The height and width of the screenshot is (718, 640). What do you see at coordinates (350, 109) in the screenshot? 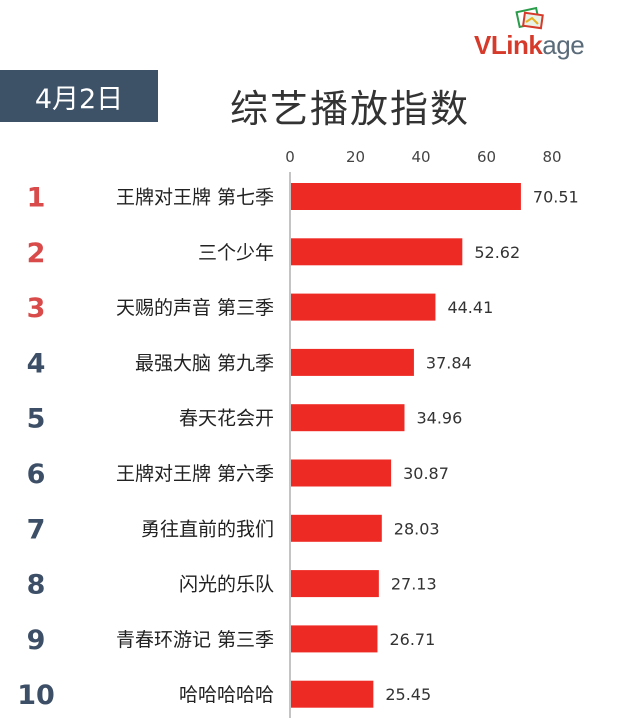
I see `chart-title: 综艺播放指数` at bounding box center [350, 109].